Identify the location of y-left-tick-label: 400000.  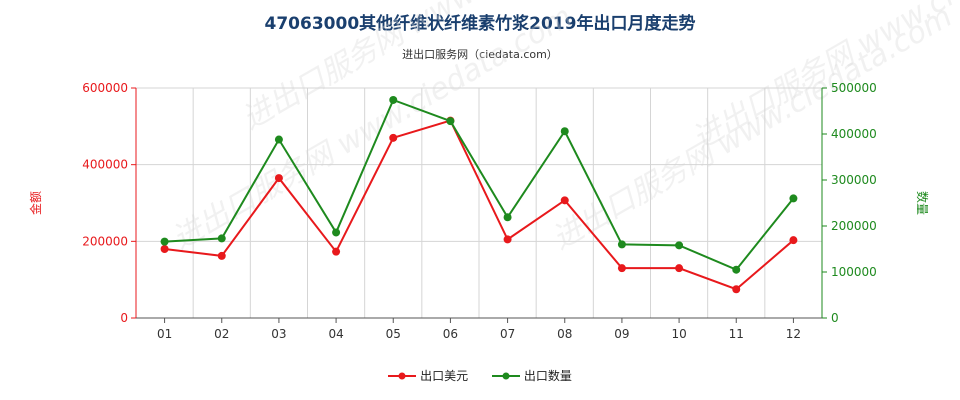
(105, 165).